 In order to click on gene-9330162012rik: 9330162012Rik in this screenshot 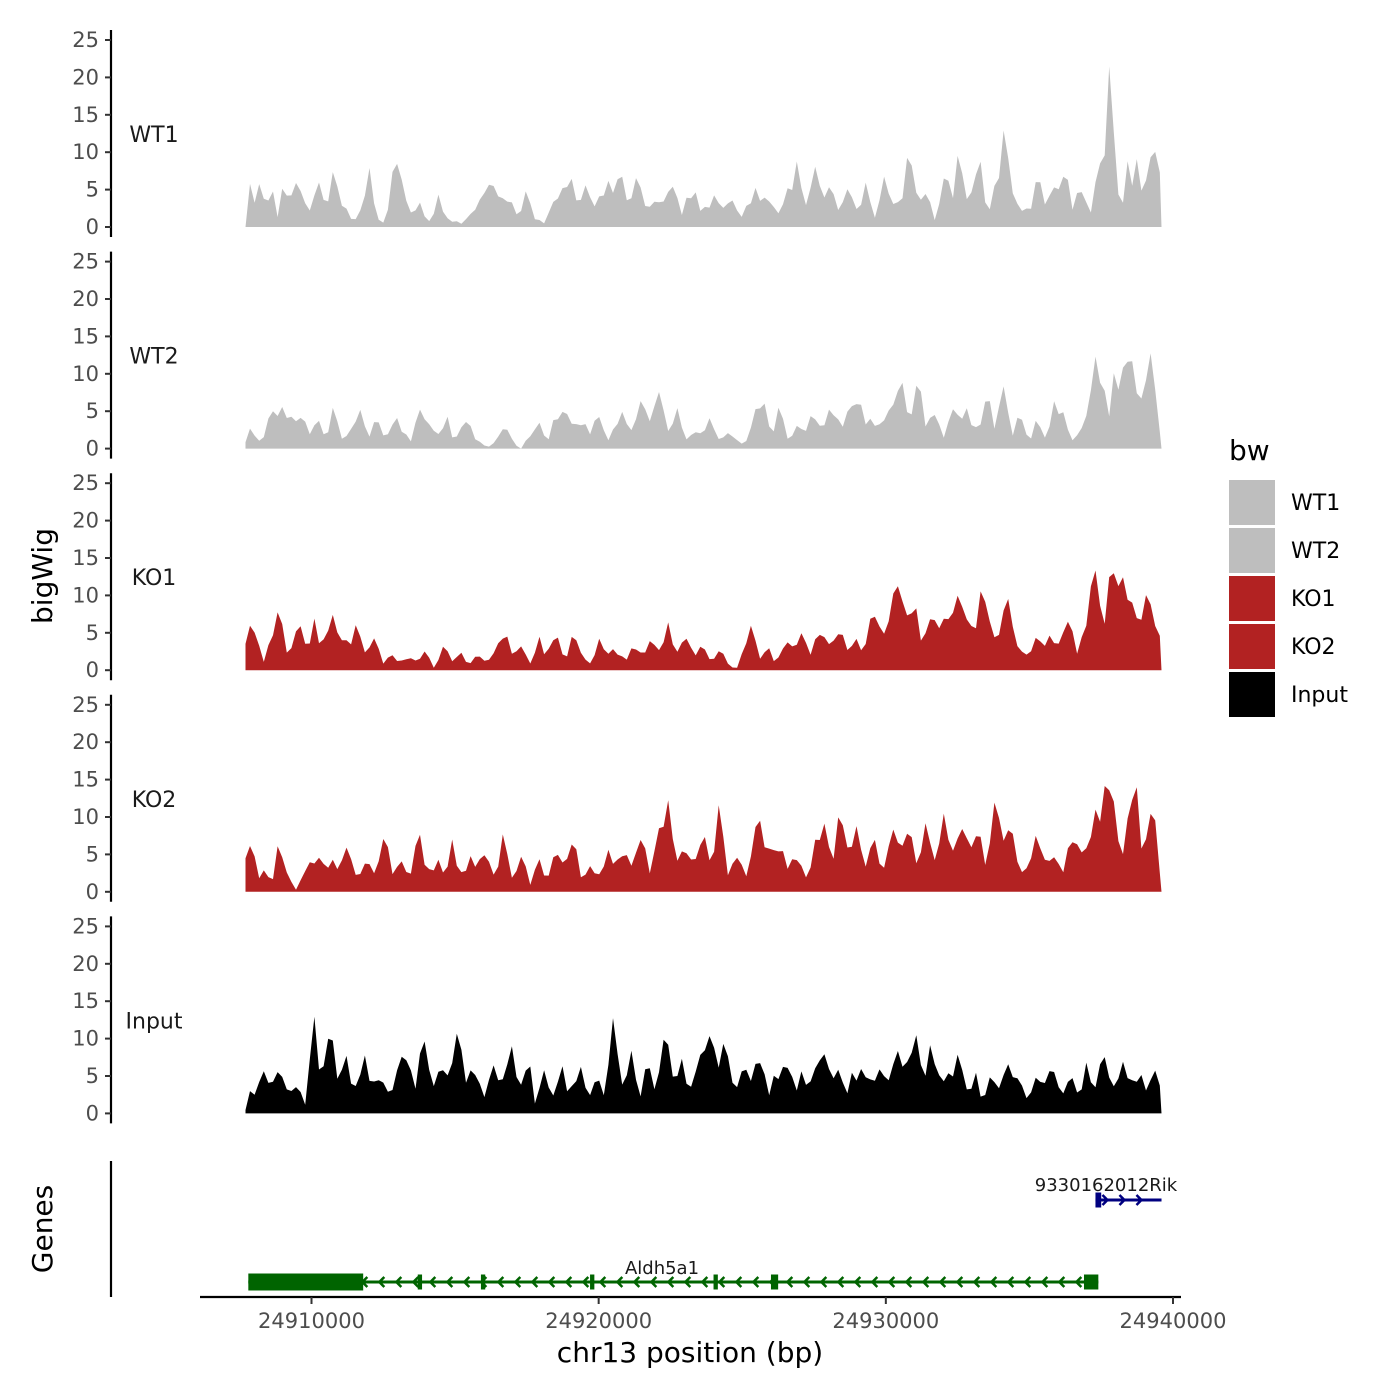, I will do `click(1106, 1191)`.